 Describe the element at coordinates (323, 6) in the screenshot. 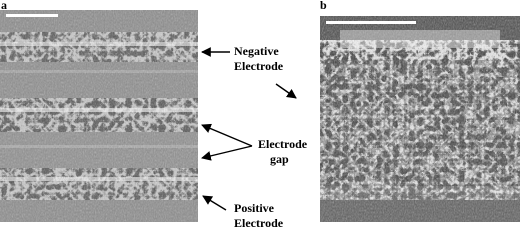

I see `panel-label: b` at that location.